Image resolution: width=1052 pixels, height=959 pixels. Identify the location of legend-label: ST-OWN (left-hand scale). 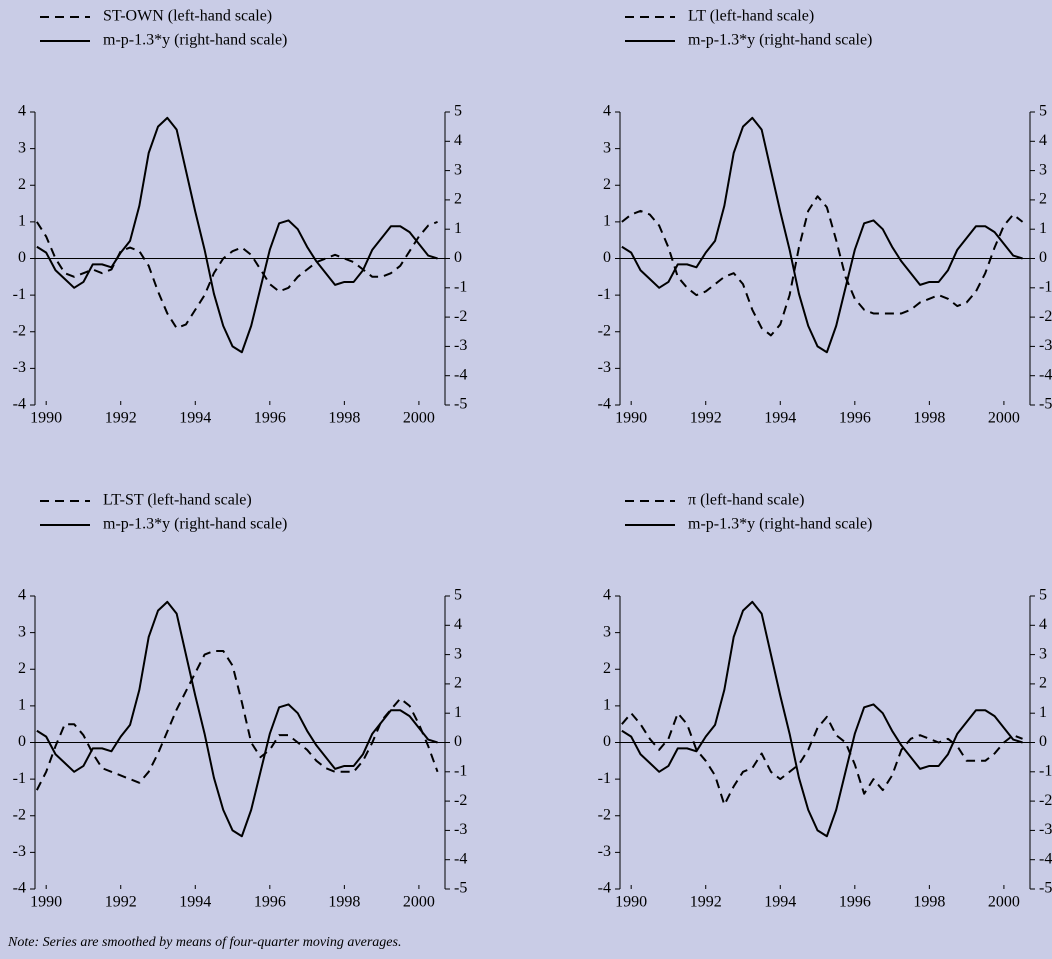
(187, 16).